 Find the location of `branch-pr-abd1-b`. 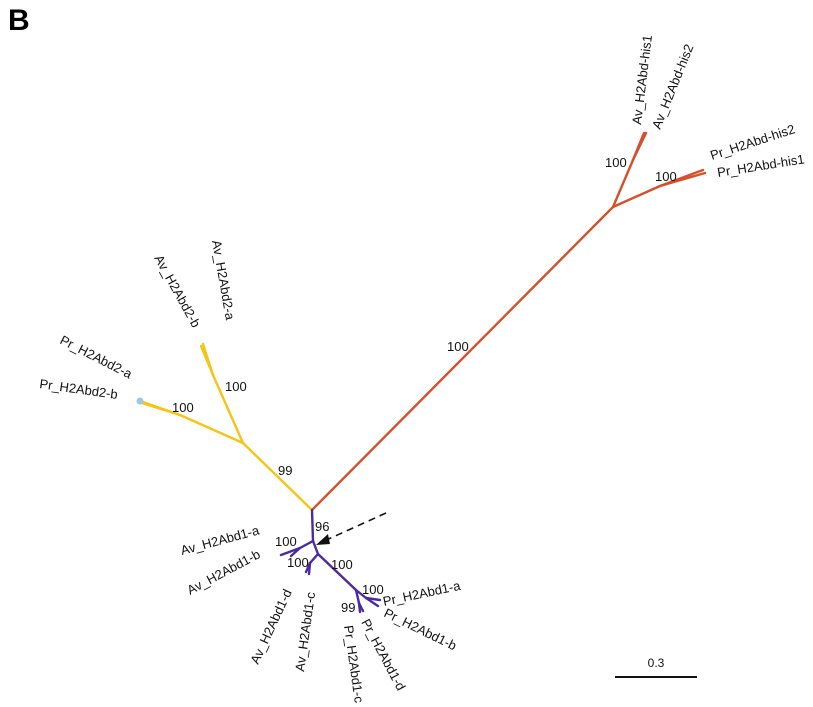

branch-pr-abd1-b is located at coordinates (372, 602).